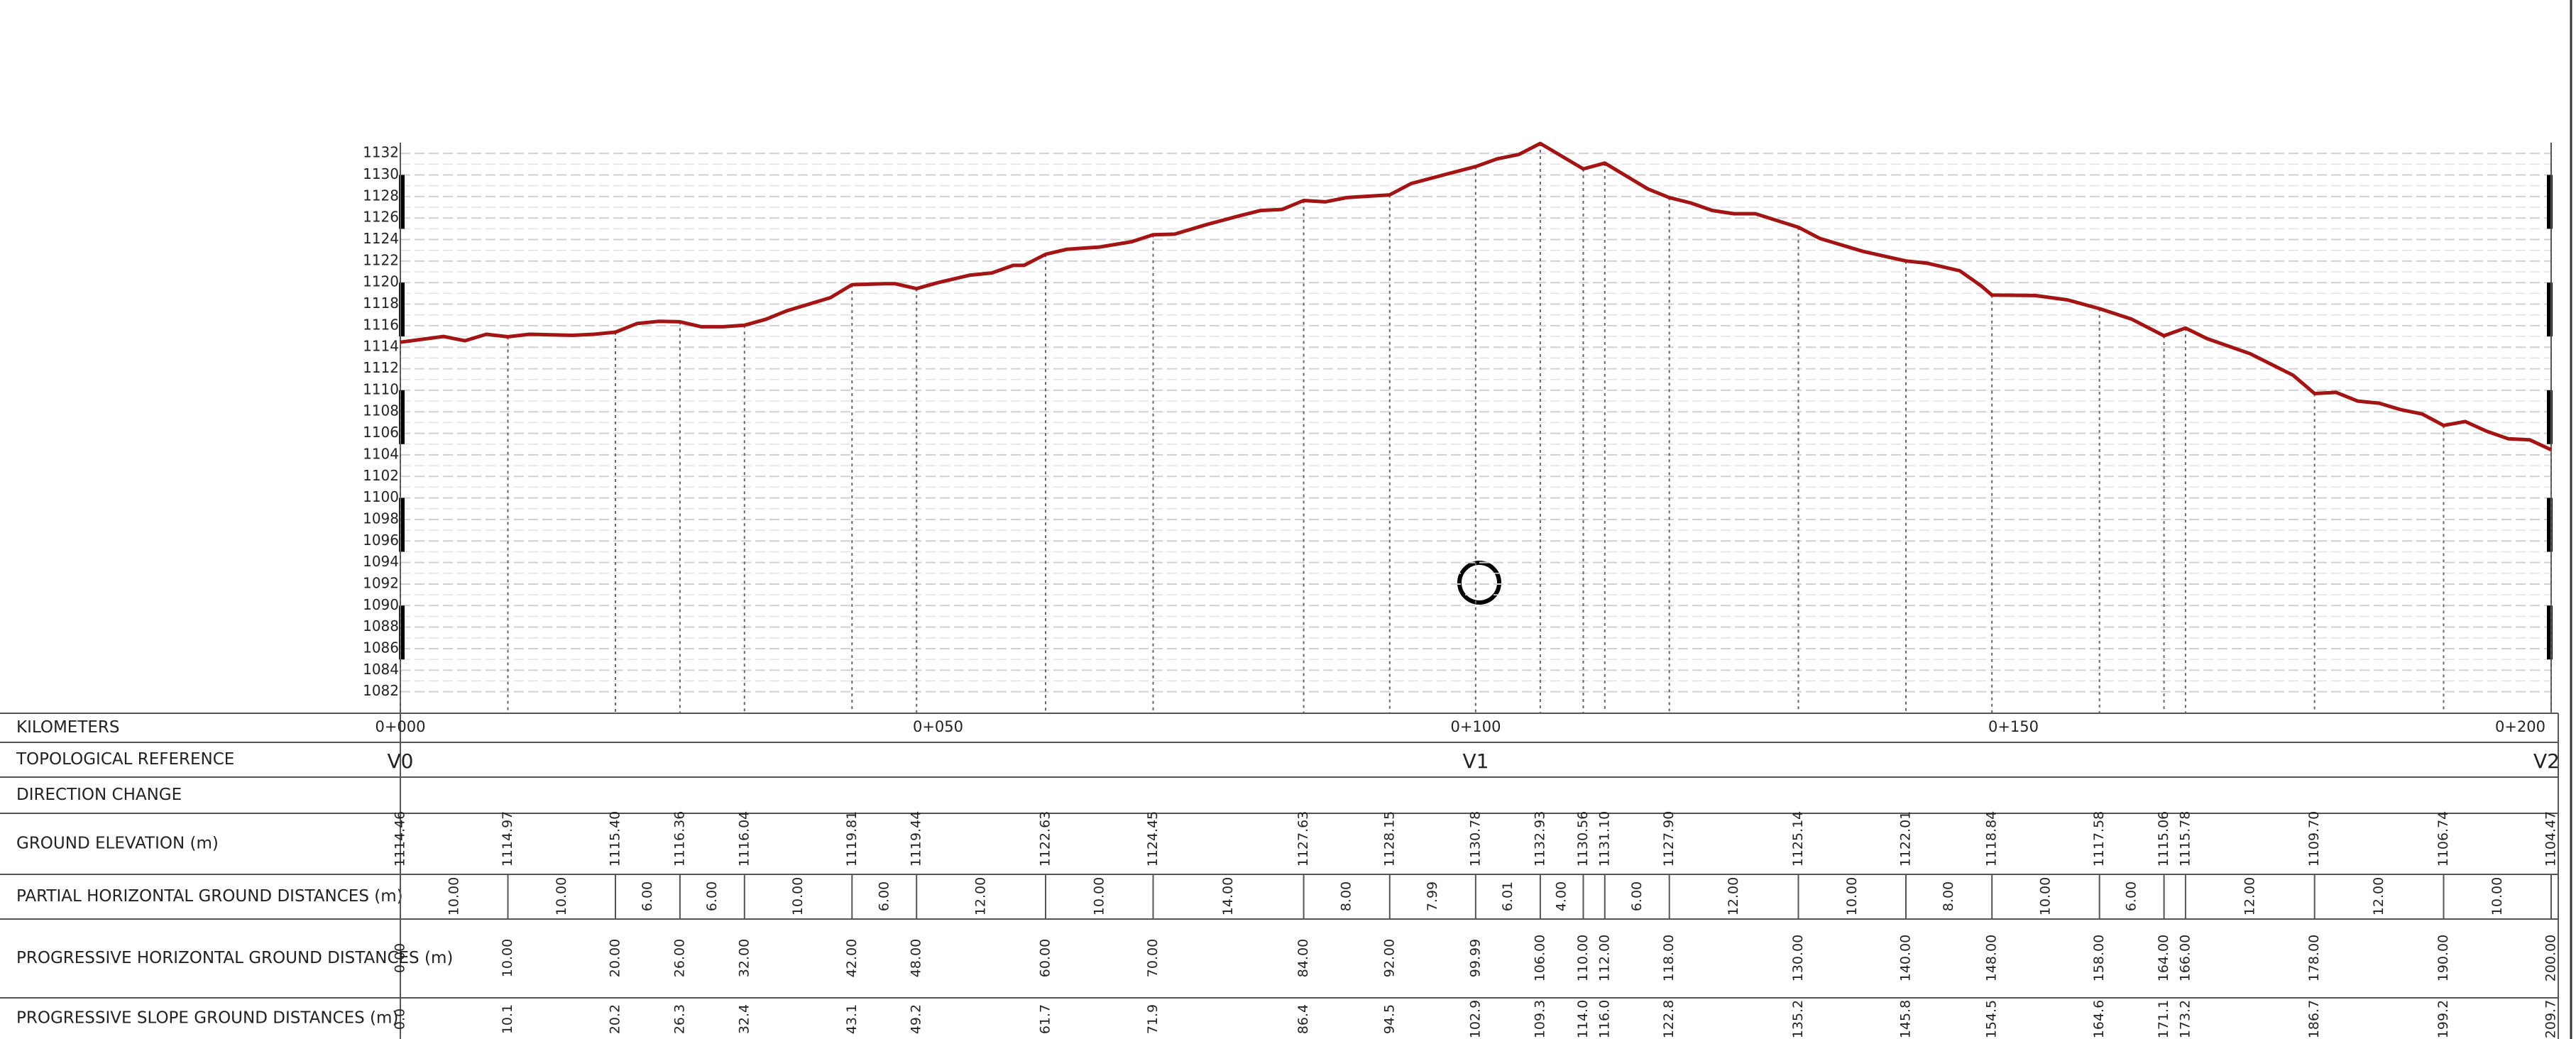  I want to click on y-tick-label: 1122, so click(381, 259).